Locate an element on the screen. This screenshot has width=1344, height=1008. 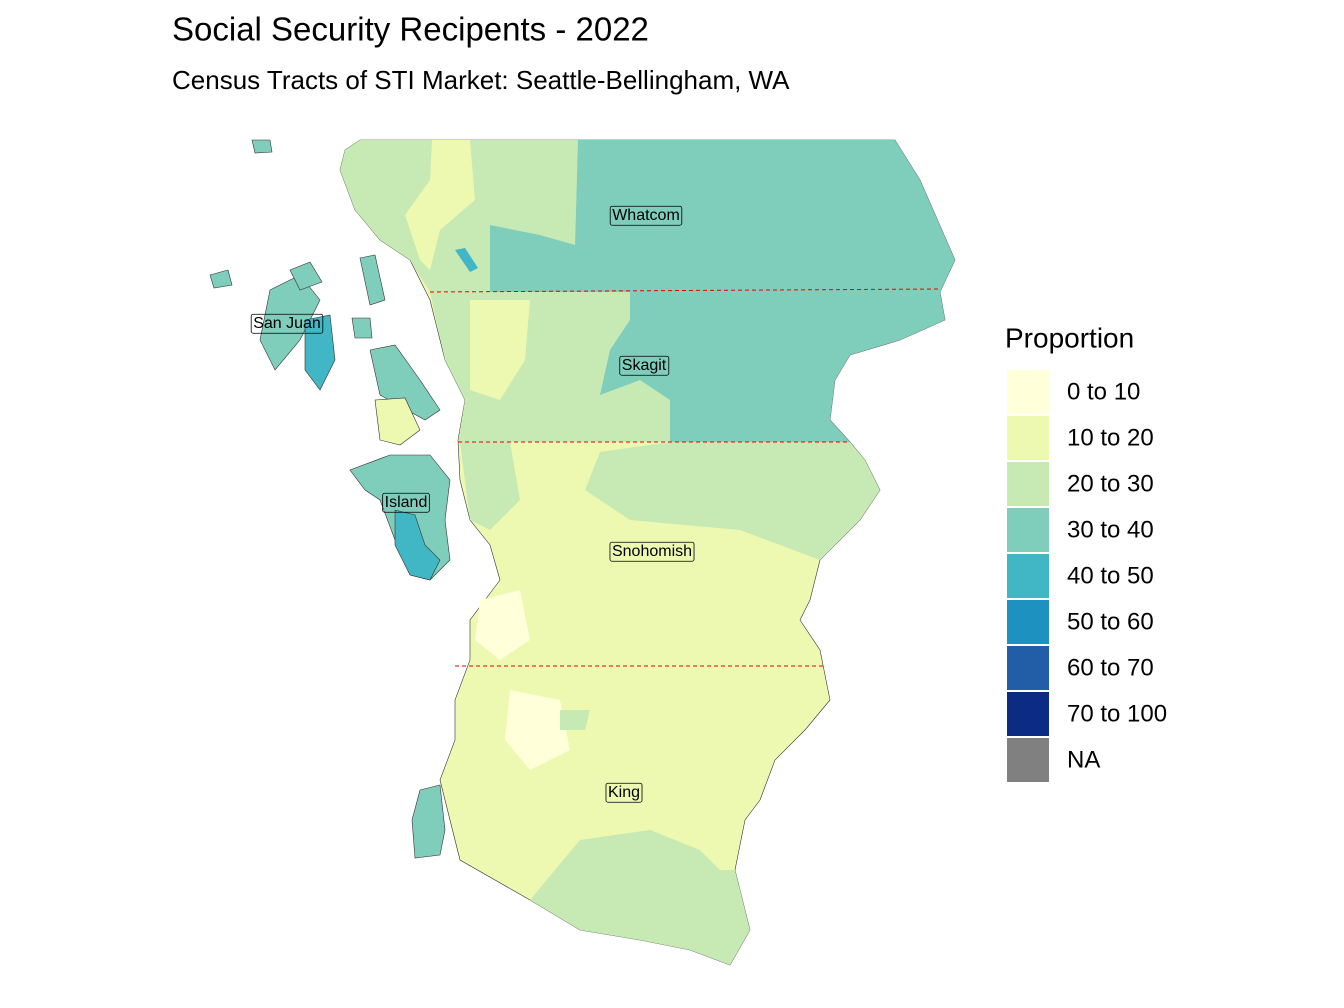
county-border is located at coordinates (685, 290).